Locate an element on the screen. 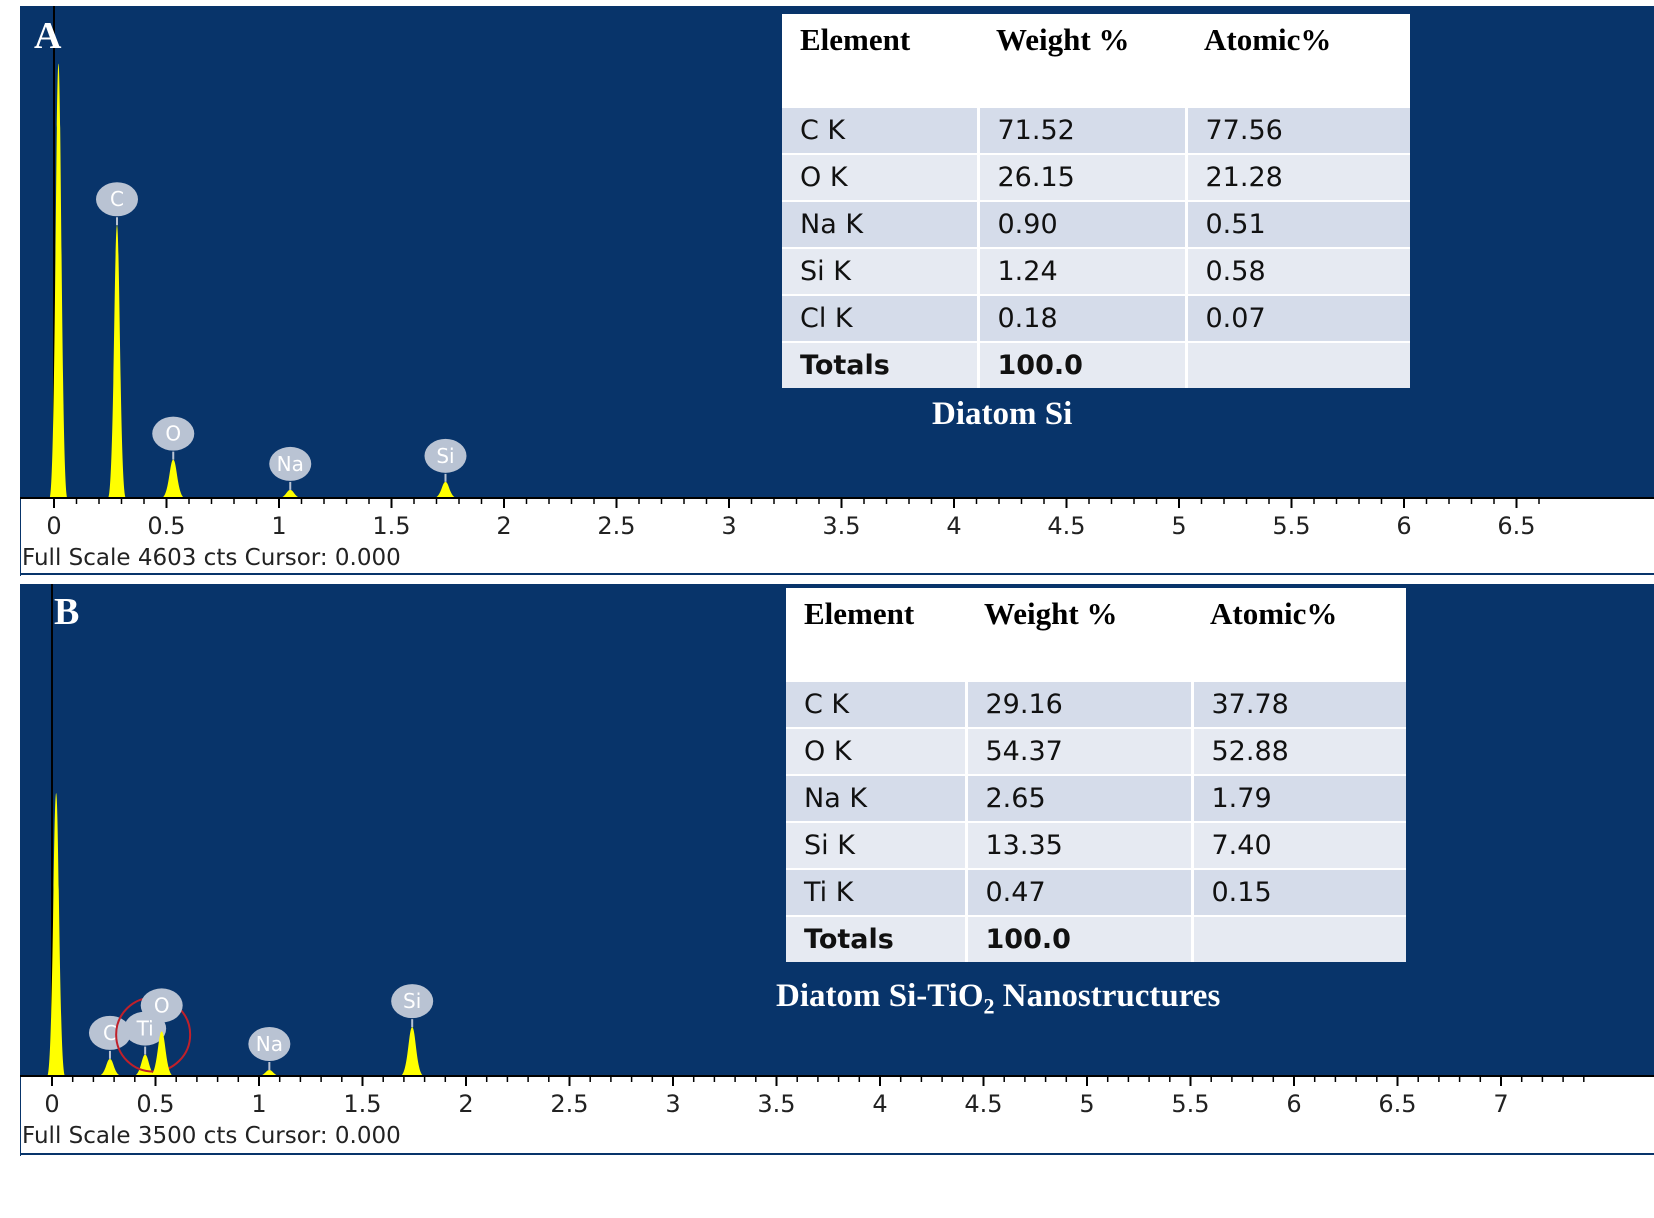 Image resolution: width=1654 pixels, height=1218 pixels. chart-title-b-sub: 2 is located at coordinates (989, 1006).